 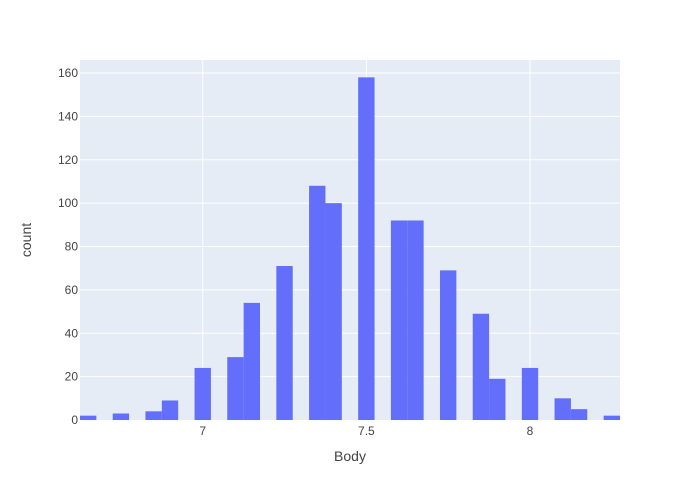 I want to click on x-tick-label: 8, so click(x=530, y=431).